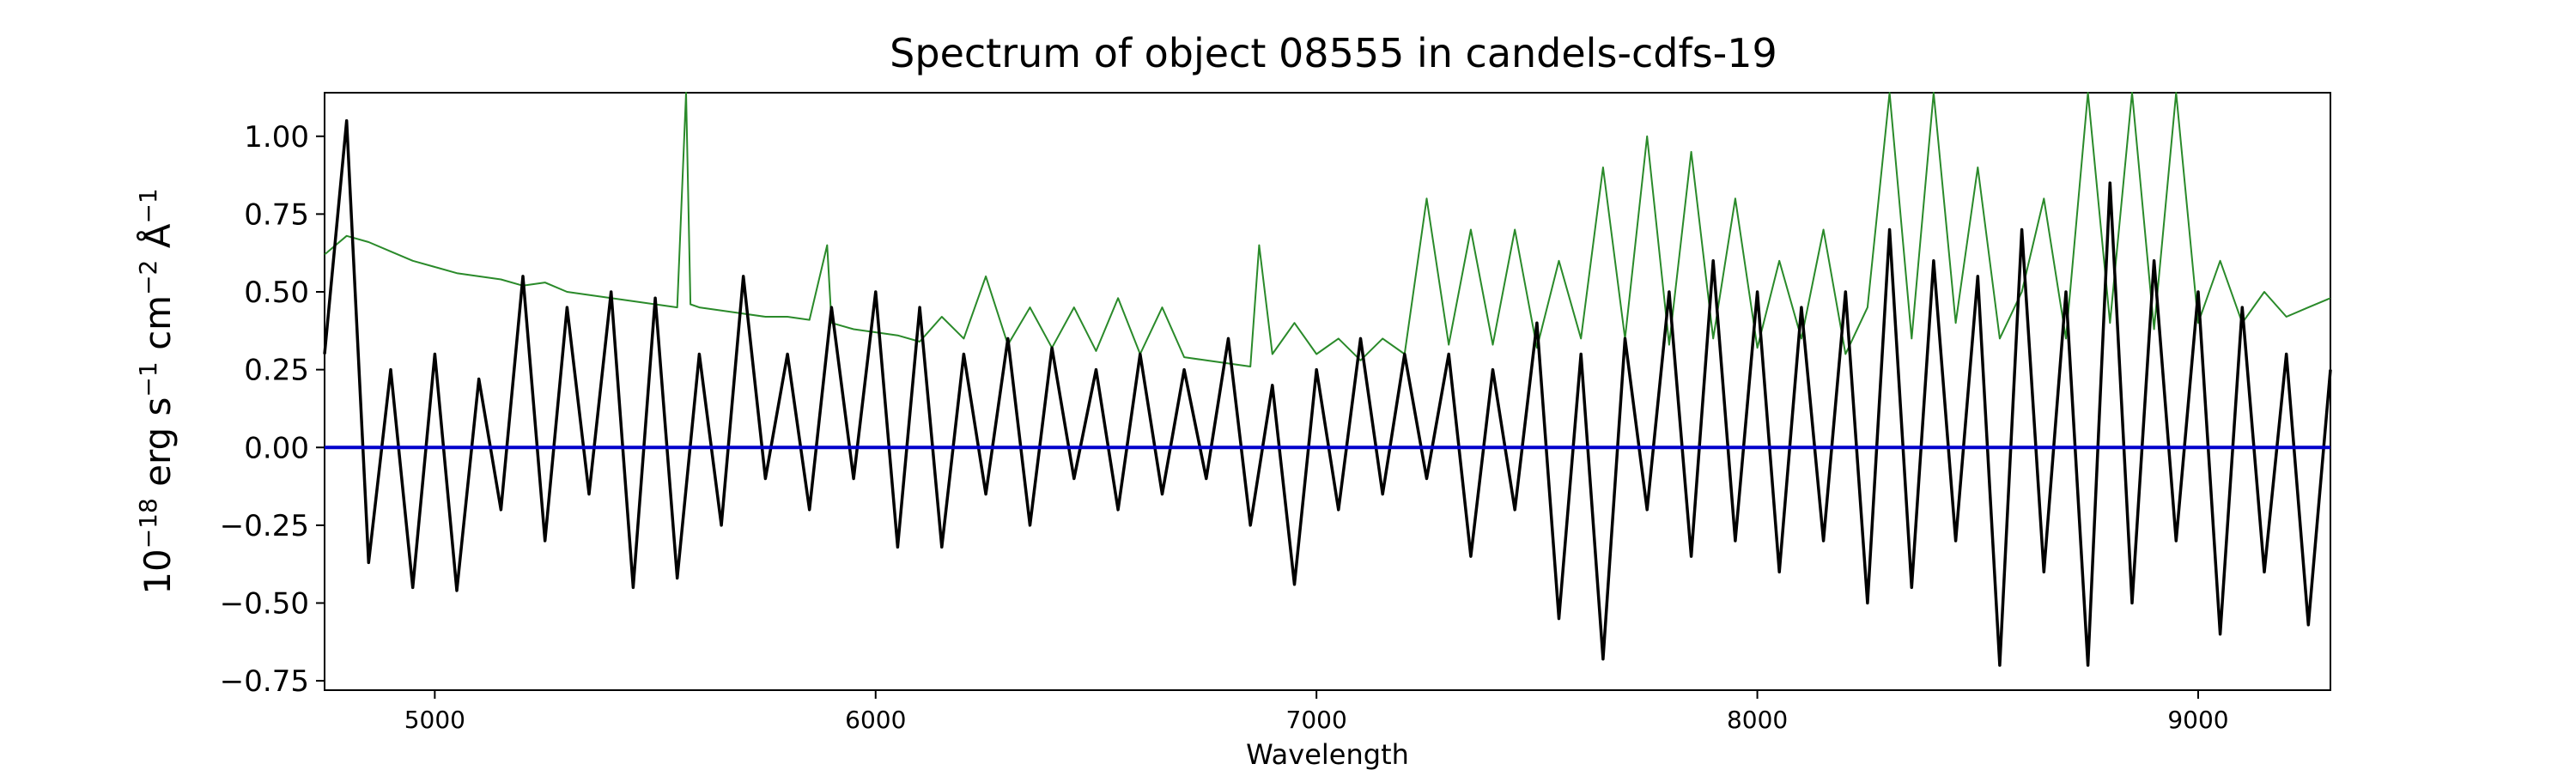 The width and height of the screenshot is (2576, 776). I want to click on y-label-text: Å, so click(158, 241).